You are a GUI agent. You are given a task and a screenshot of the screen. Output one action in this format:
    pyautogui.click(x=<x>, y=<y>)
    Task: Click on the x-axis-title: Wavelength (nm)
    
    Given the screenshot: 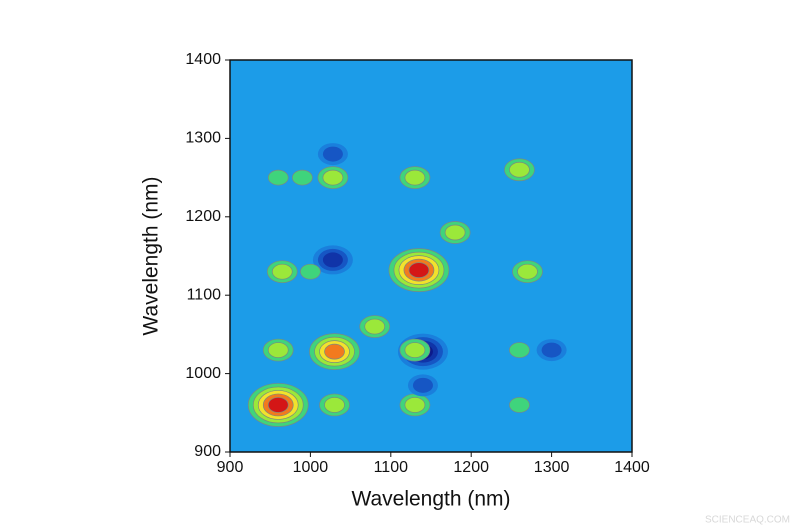 What is the action you would take?
    pyautogui.click(x=430, y=499)
    